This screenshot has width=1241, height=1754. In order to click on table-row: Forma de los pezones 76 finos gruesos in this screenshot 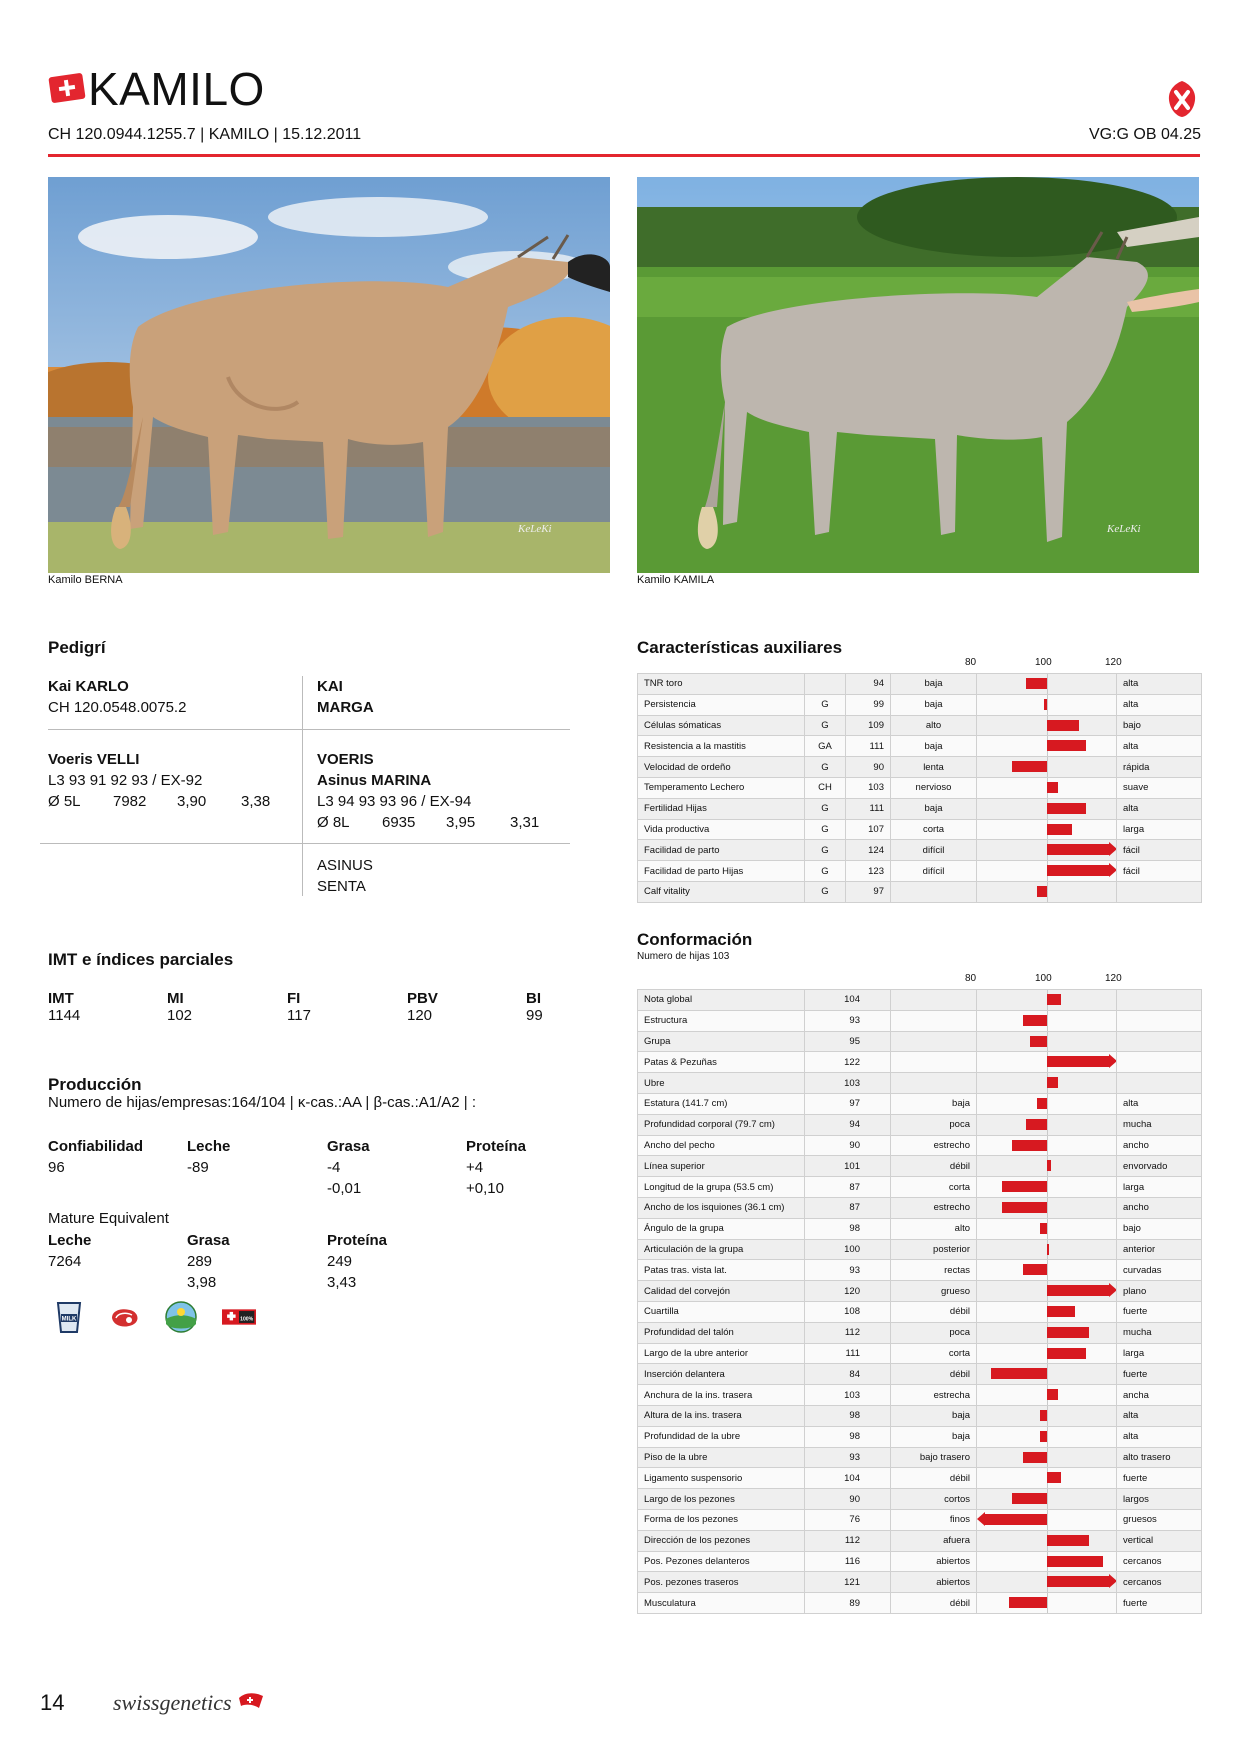, I will do `click(919, 1519)`.